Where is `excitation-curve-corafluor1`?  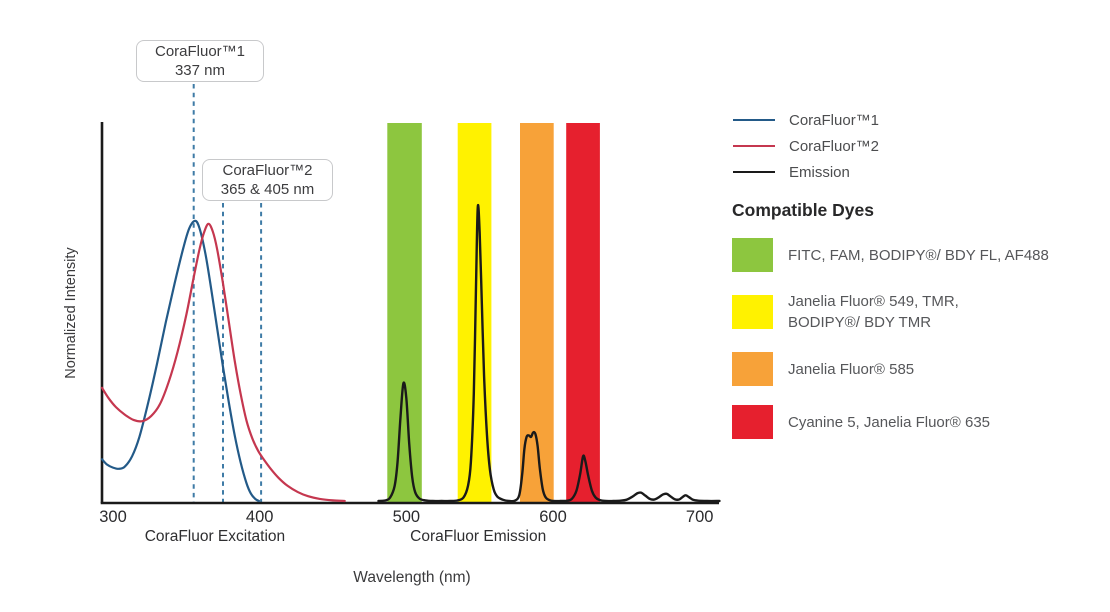
excitation-curve-corafluor1 is located at coordinates (180, 361).